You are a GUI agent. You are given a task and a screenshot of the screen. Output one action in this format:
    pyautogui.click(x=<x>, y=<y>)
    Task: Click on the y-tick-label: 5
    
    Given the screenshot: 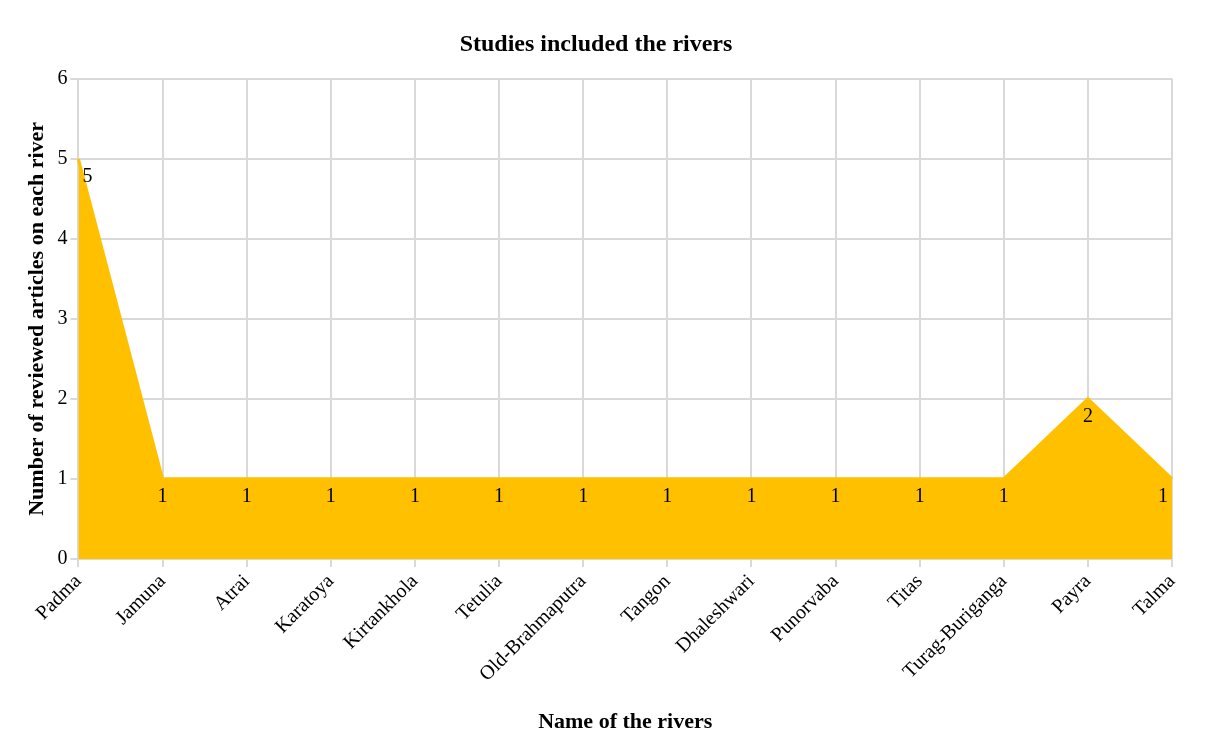 What is the action you would take?
    pyautogui.click(x=62, y=157)
    